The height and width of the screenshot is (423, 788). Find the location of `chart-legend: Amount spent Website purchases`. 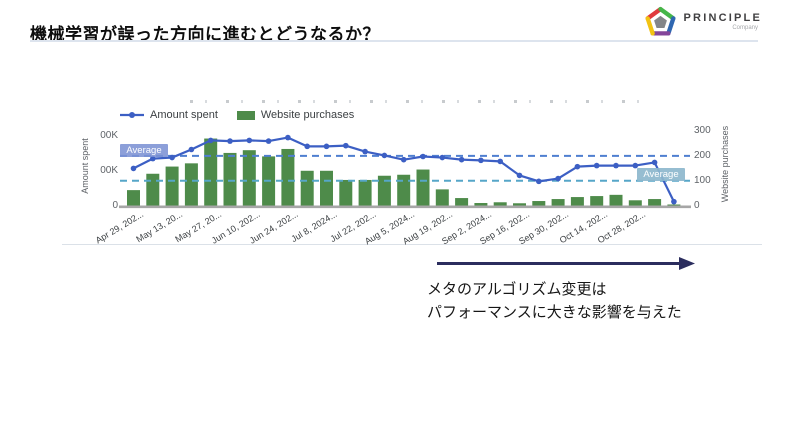

chart-legend: Amount spent Website purchases is located at coordinates (237, 115).